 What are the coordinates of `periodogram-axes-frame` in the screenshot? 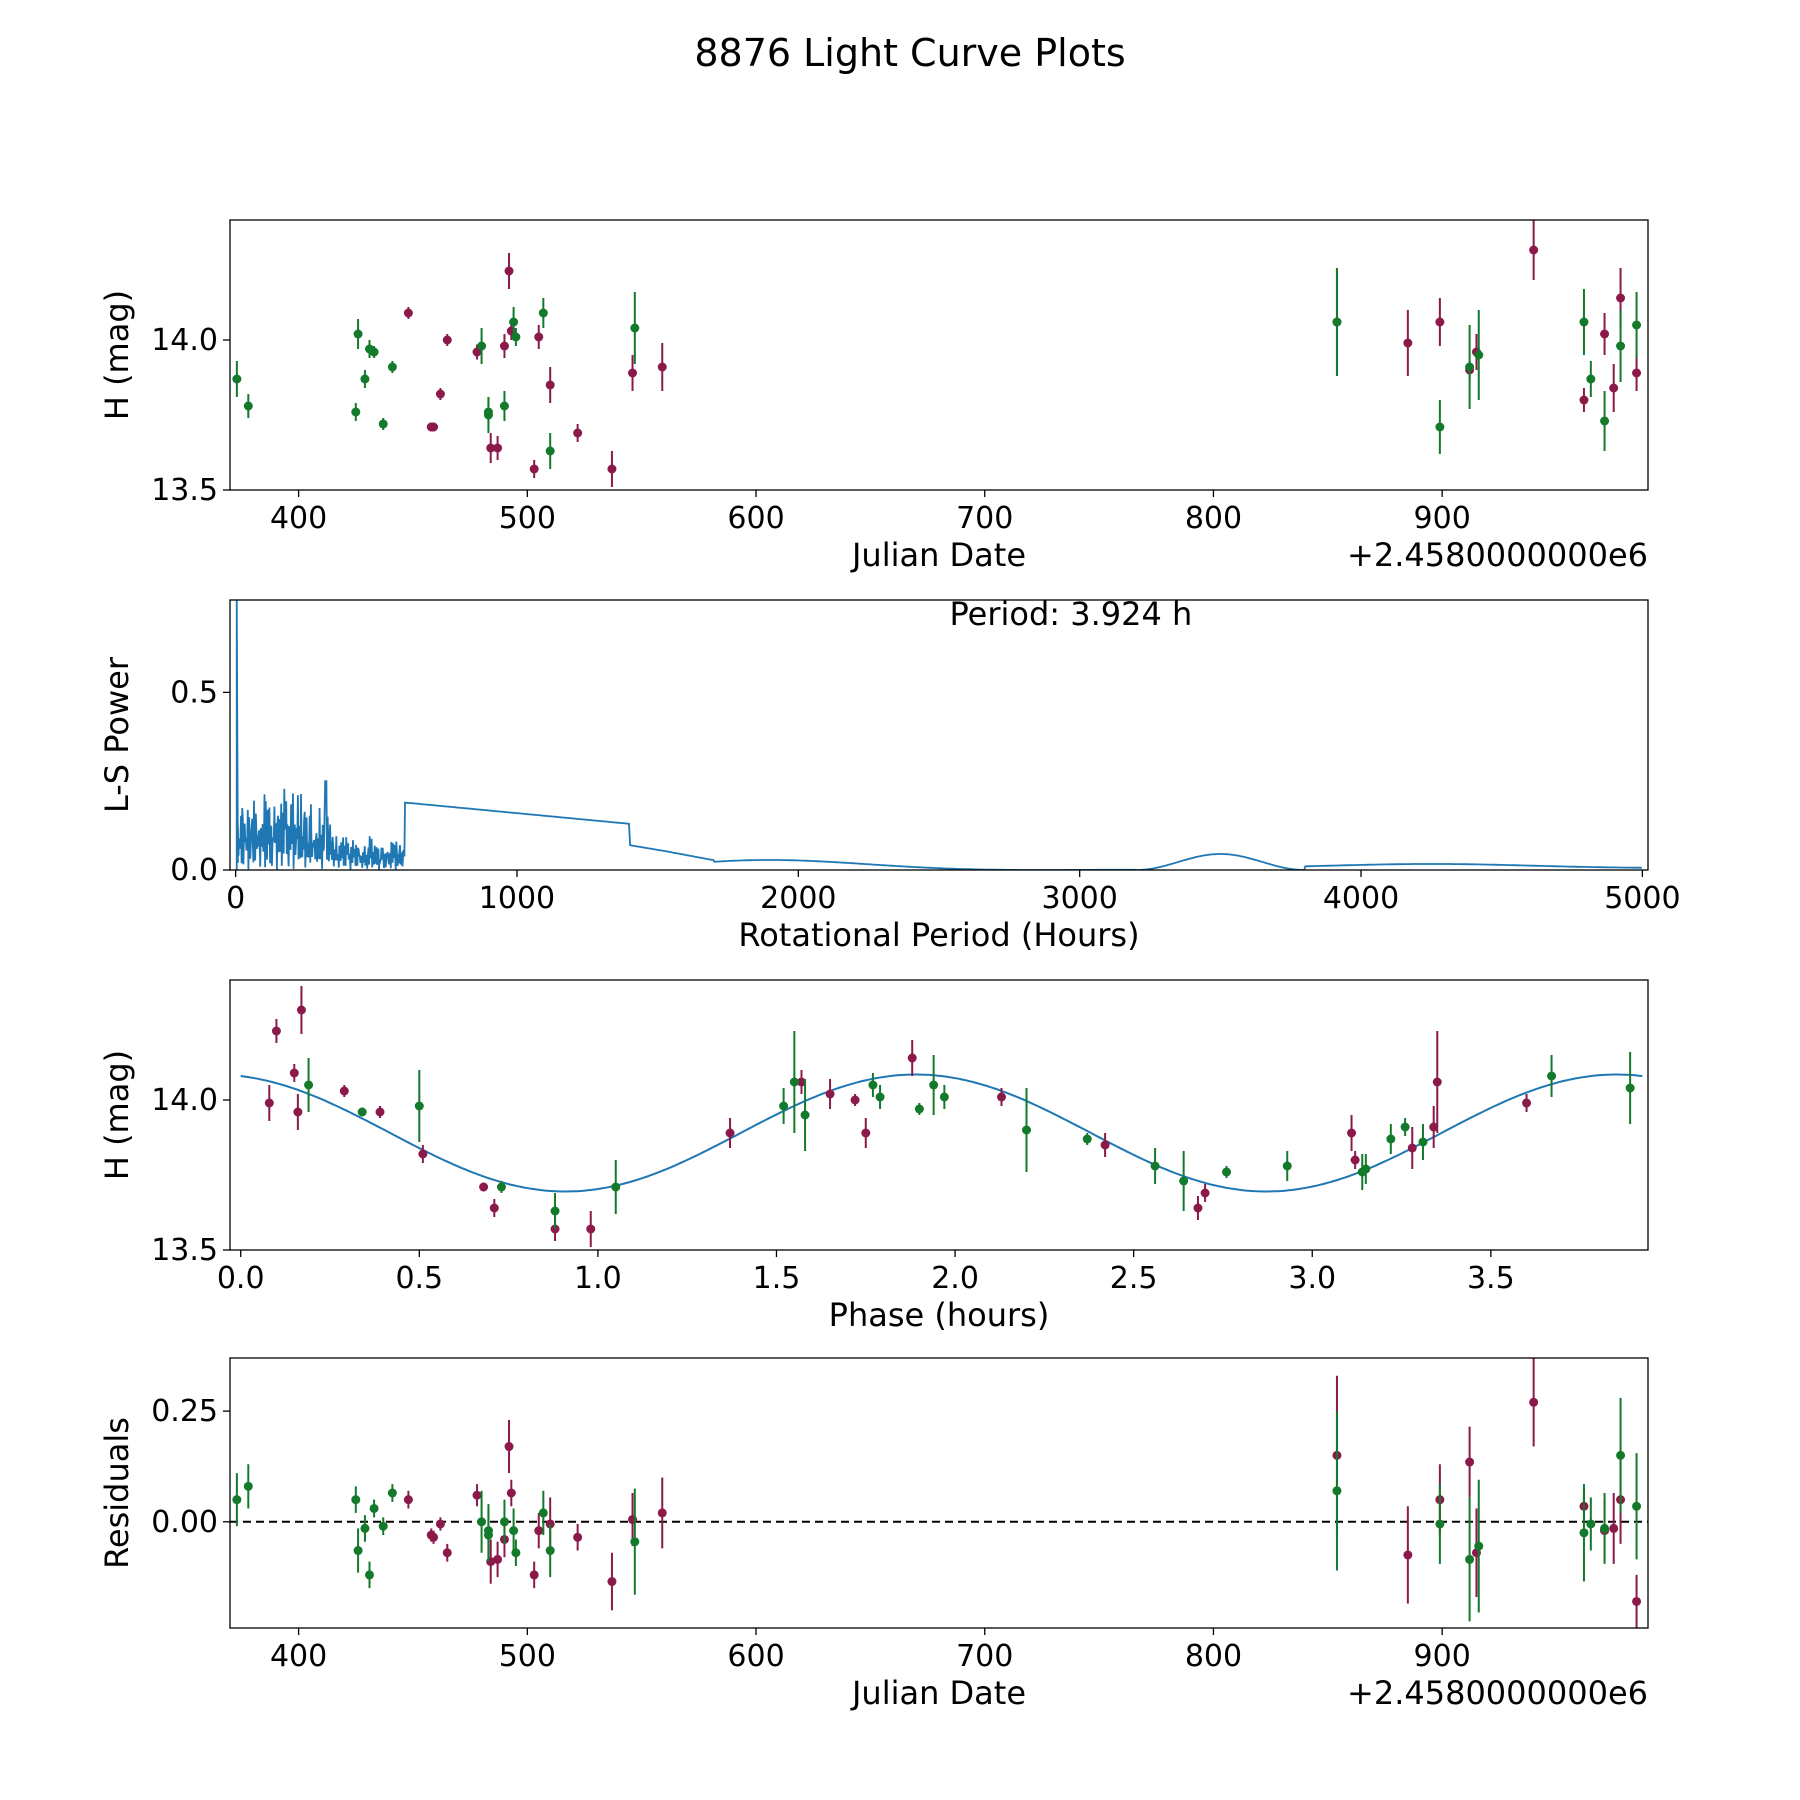 It's located at (939, 735).